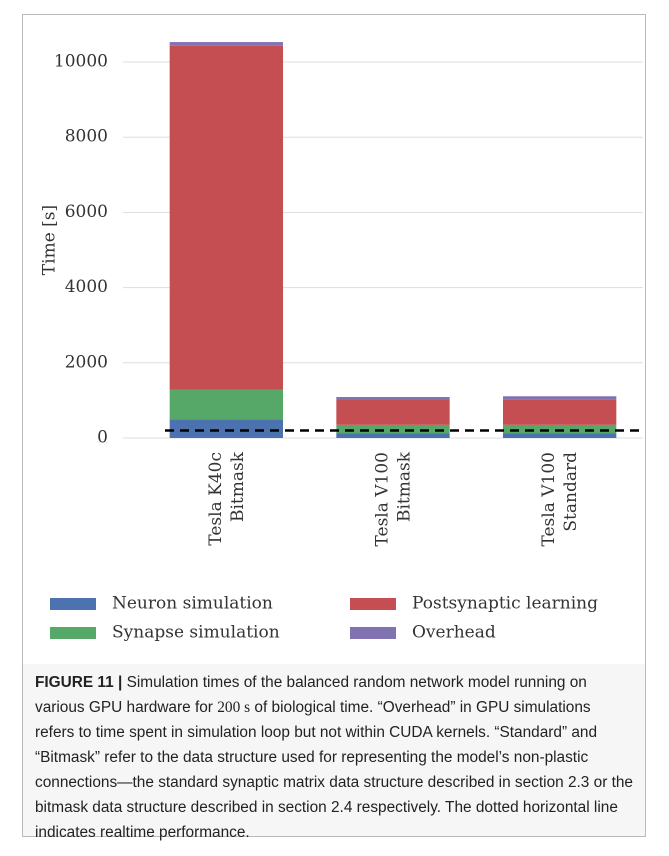  What do you see at coordinates (454, 633) in the screenshot?
I see `legend-label: Overhead` at bounding box center [454, 633].